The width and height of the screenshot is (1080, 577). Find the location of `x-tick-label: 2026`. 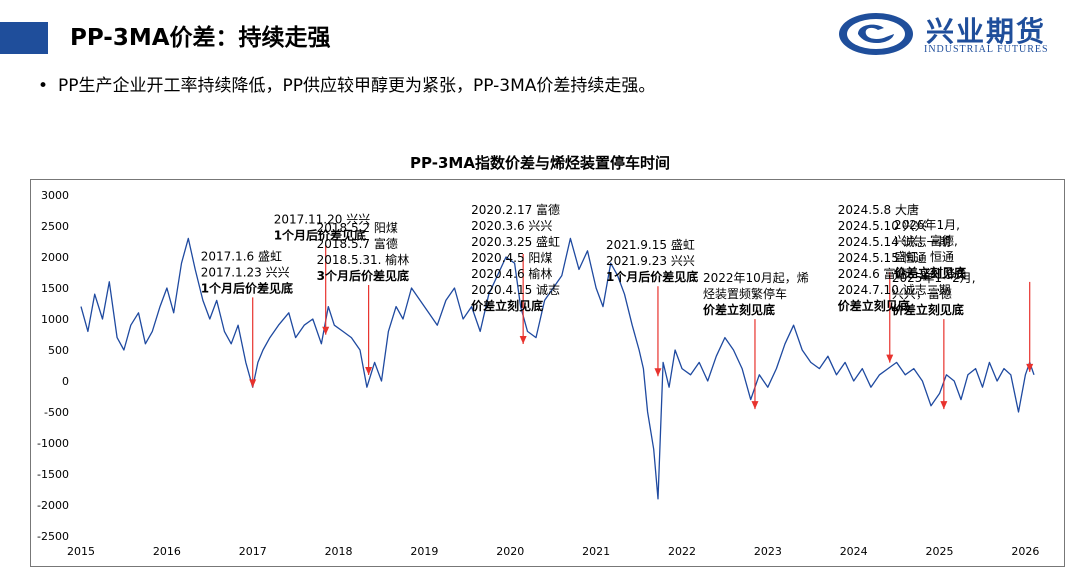

x-tick-label: 2026 is located at coordinates (1025, 551).